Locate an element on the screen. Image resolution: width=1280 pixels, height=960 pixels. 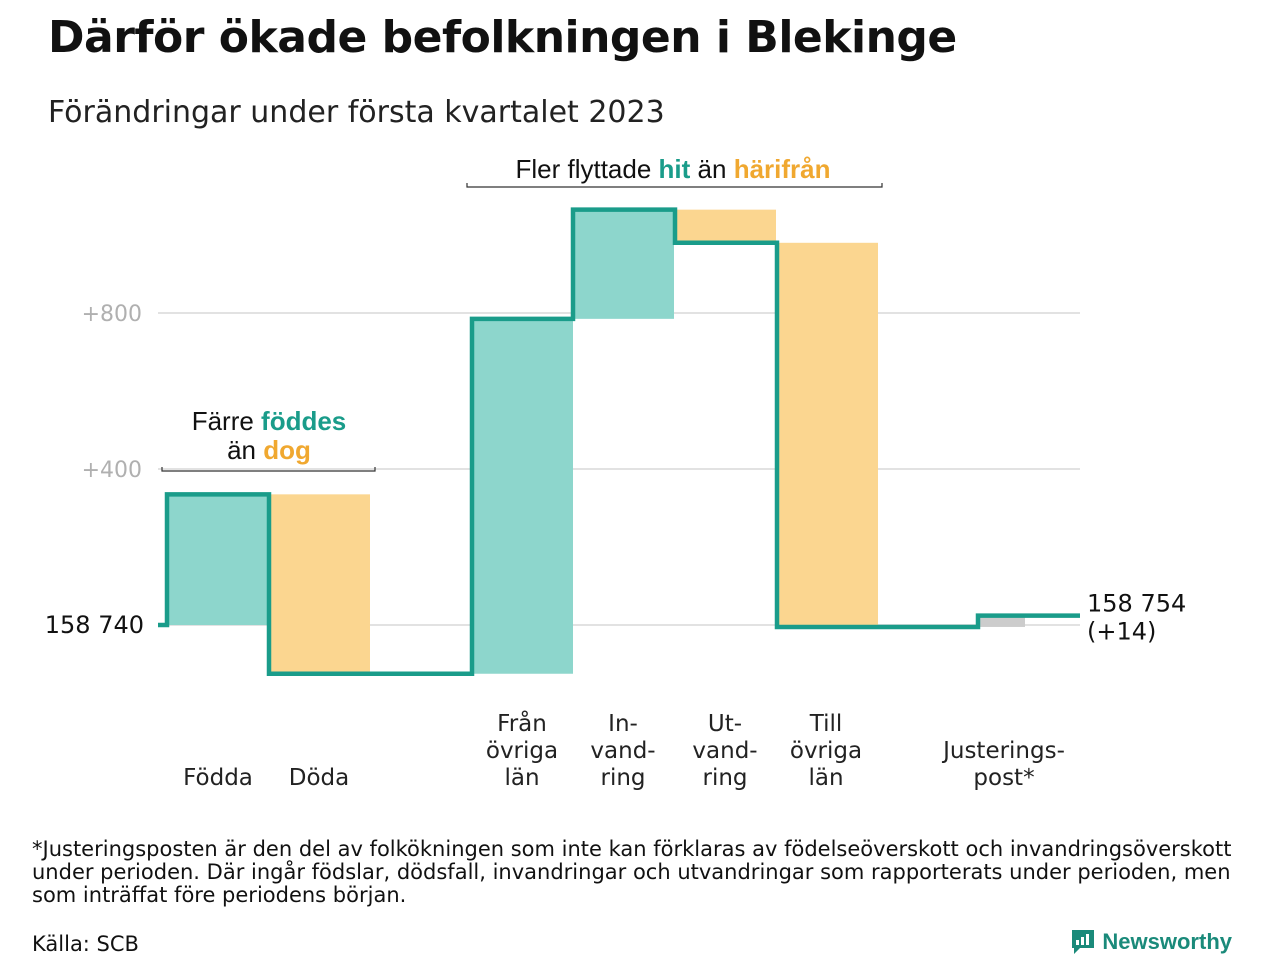
category-label: Döda is located at coordinates (319, 778).